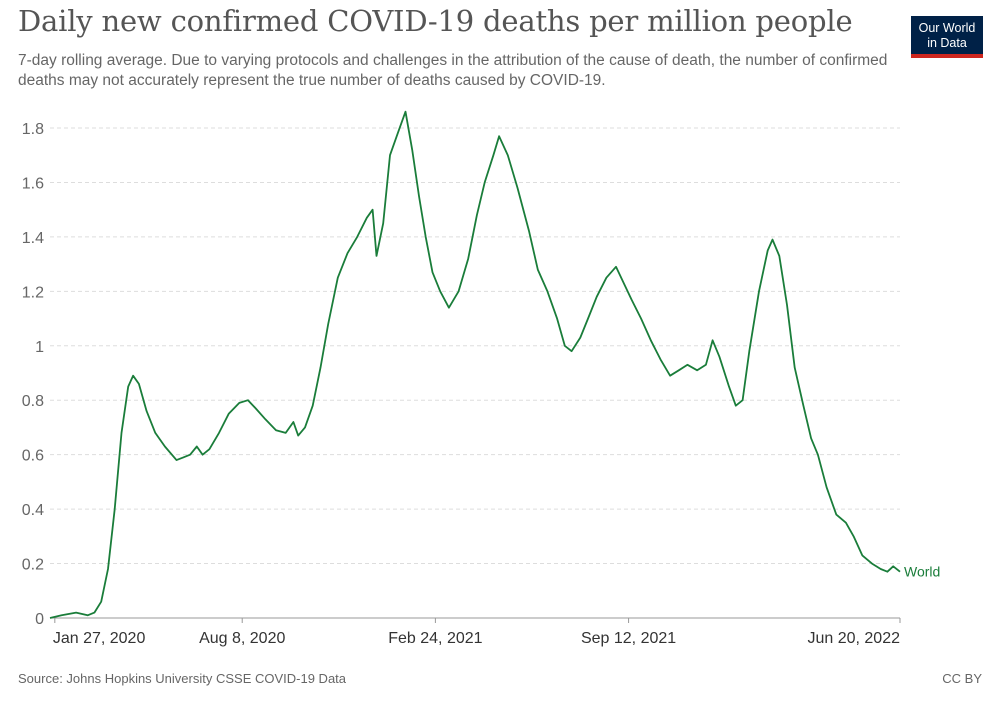 The height and width of the screenshot is (705, 1000). Describe the element at coordinates (39, 619) in the screenshot. I see `y-tick-label: 0` at that location.